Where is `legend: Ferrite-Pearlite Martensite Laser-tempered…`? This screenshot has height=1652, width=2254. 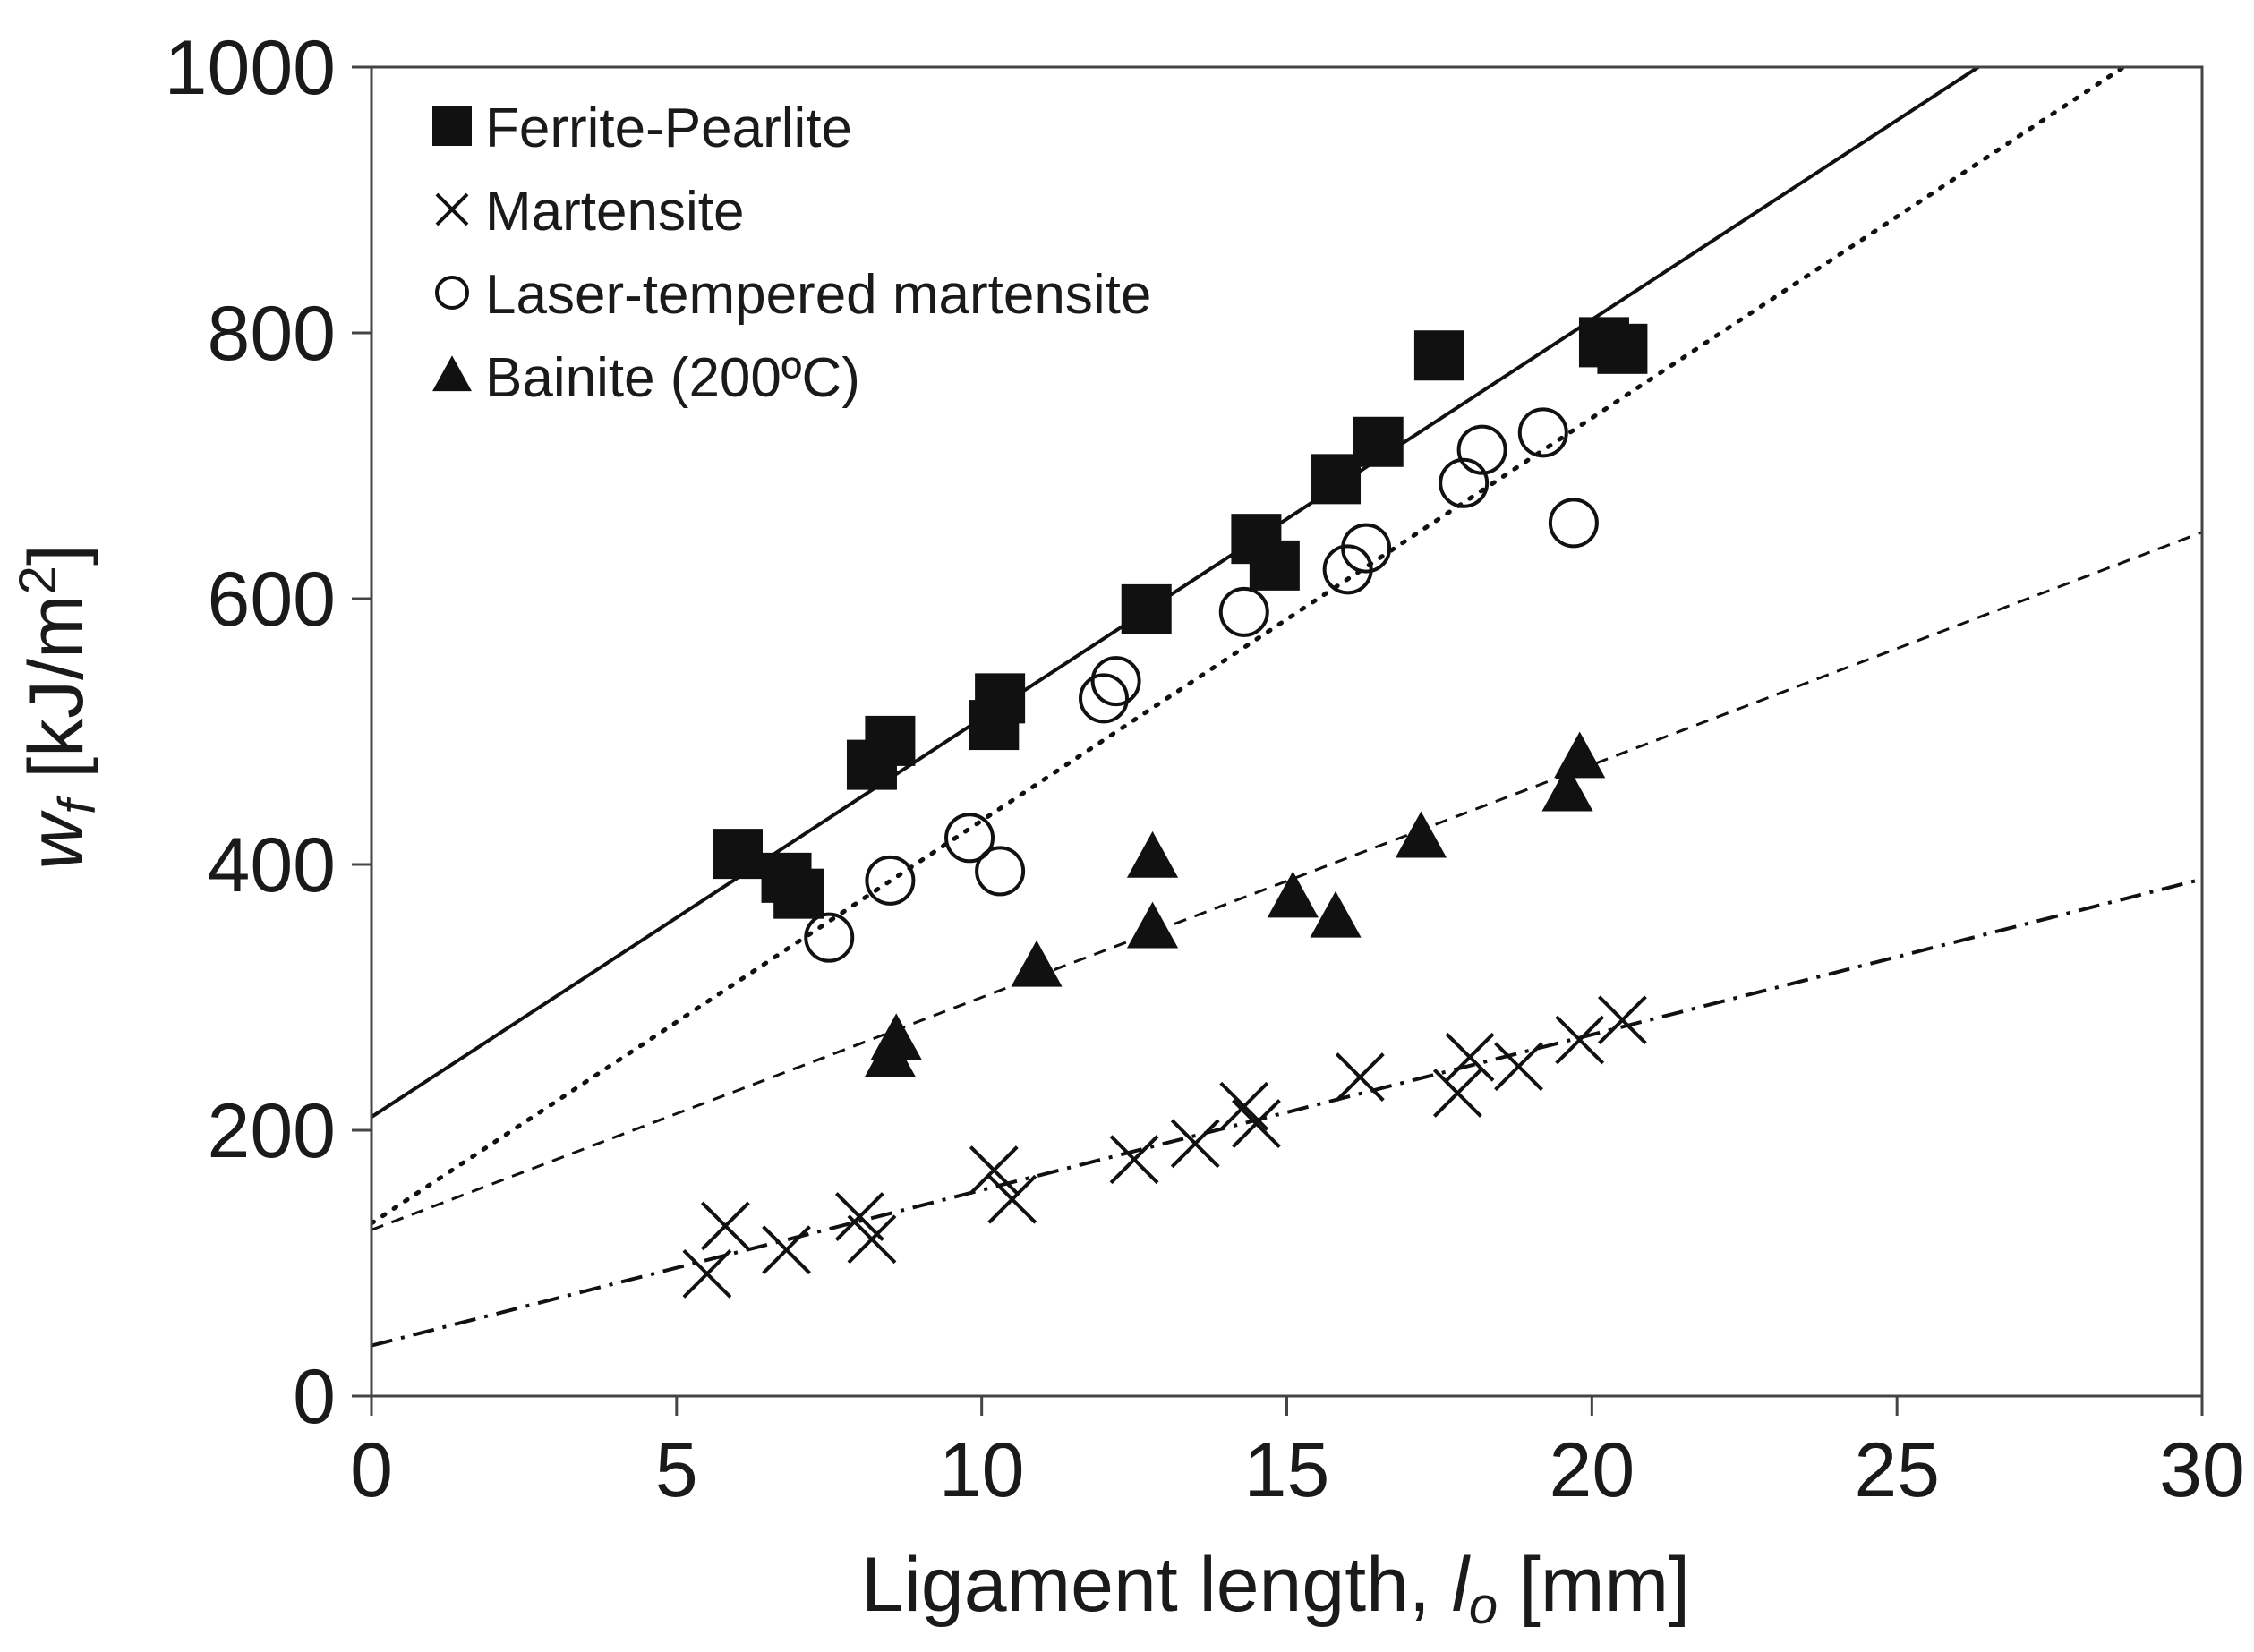
legend: Ferrite-Pearlite Martensite Laser-tempered… is located at coordinates (792, 253).